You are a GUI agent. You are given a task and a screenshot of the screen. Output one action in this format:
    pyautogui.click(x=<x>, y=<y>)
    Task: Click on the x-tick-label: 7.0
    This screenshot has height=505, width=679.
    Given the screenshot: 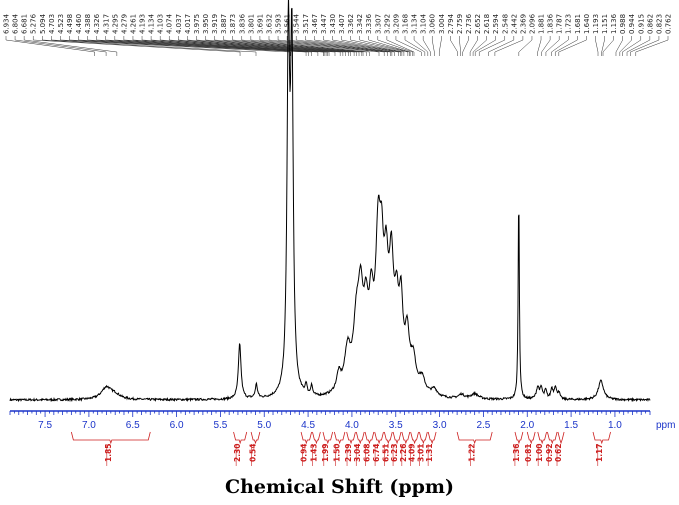 What is the action you would take?
    pyautogui.click(x=89, y=425)
    